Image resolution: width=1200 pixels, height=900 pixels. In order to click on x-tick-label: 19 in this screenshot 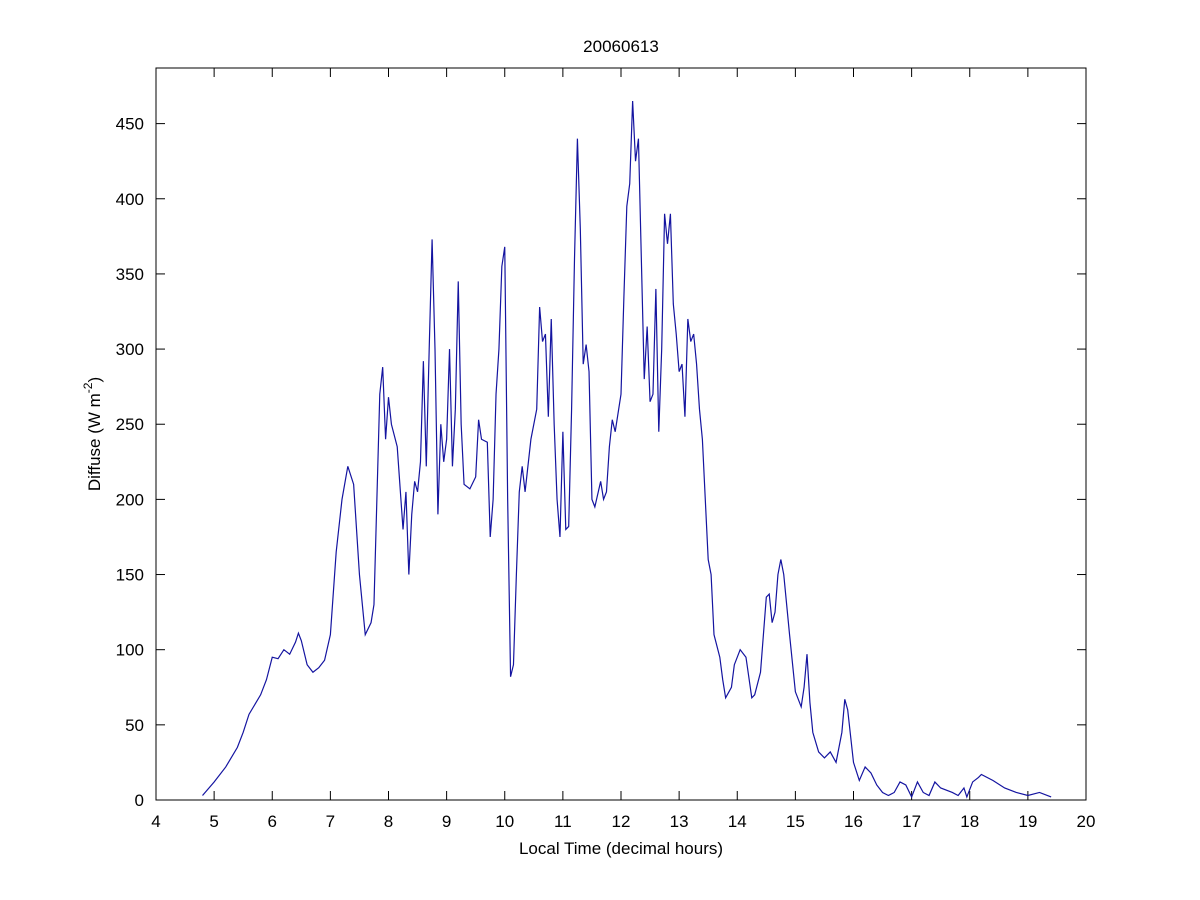, I will do `click(1027, 821)`.